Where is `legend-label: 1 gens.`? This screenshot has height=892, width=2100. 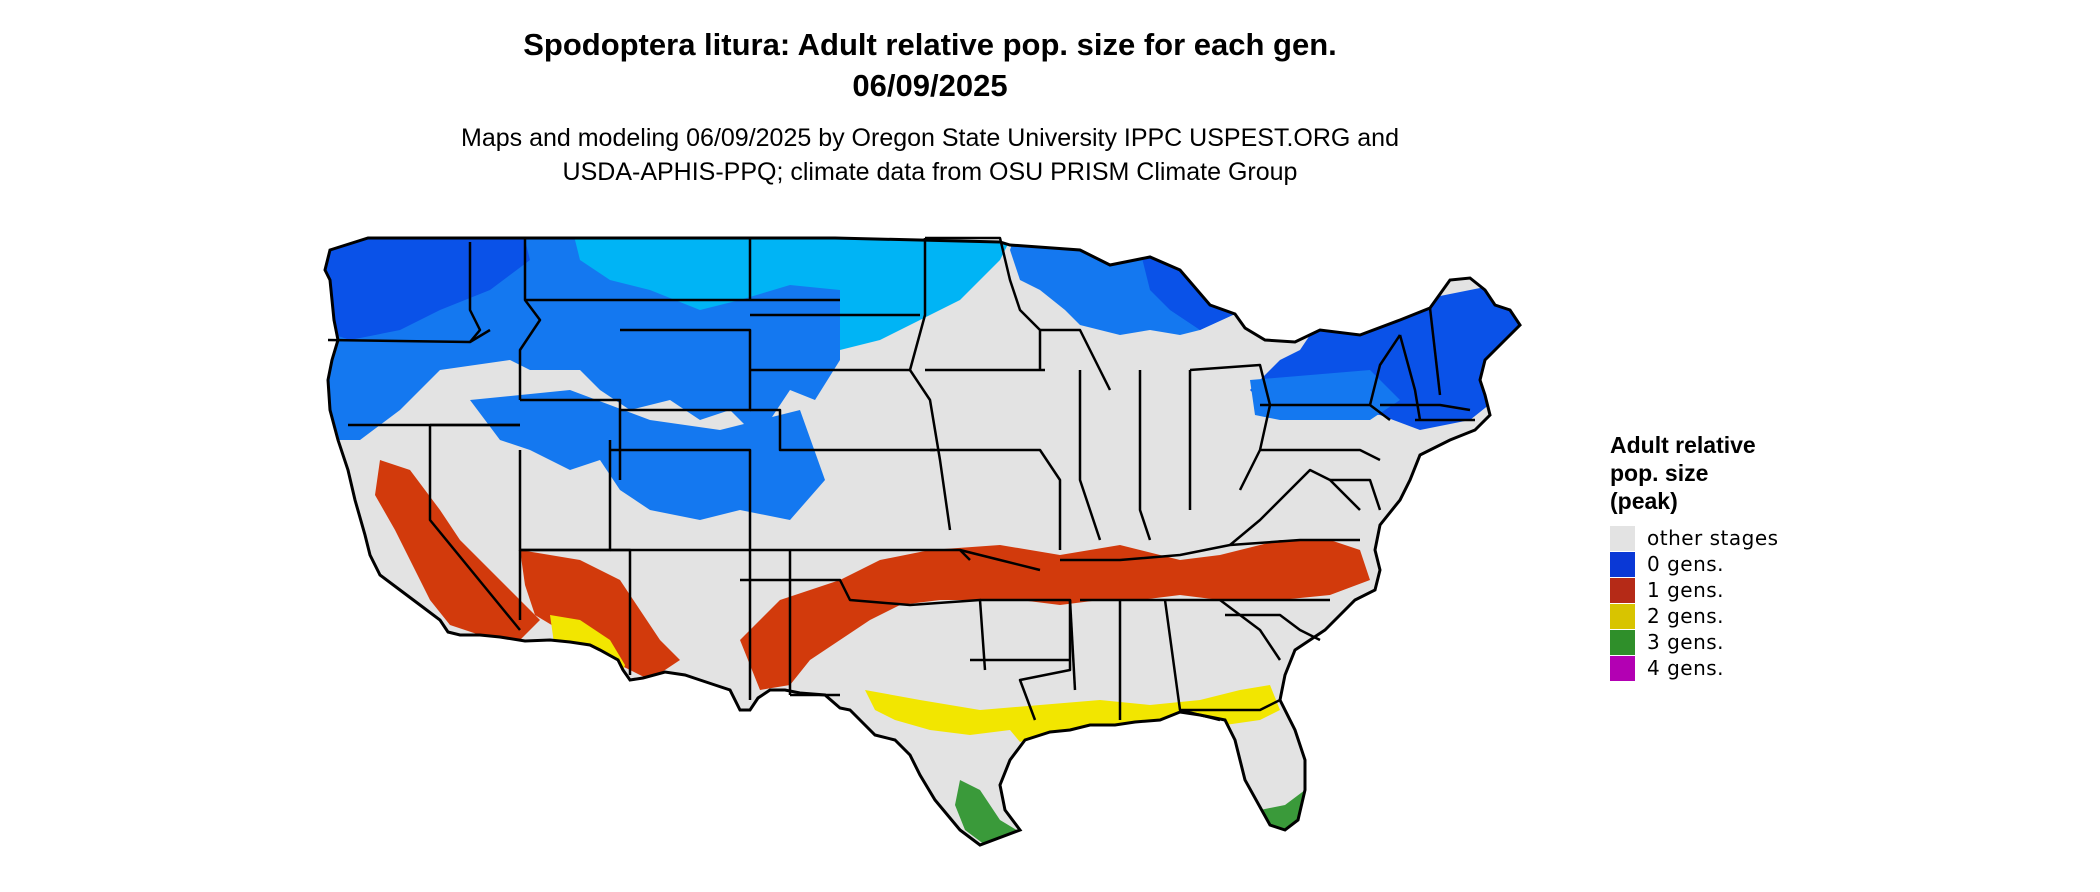
legend-label: 1 gens. is located at coordinates (1686, 590).